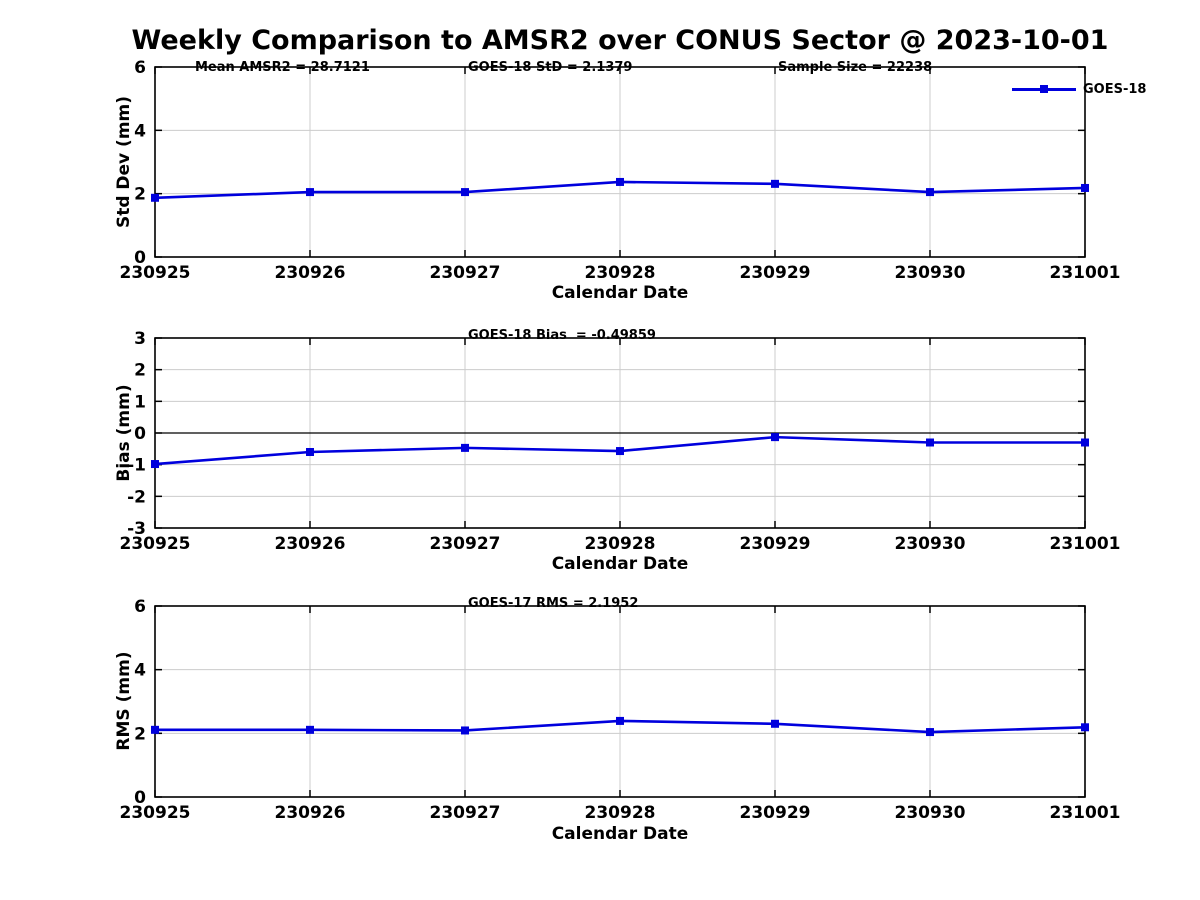 The image size is (1200, 900). Describe the element at coordinates (562, 335) in the screenshot. I see `subplot-bias-title: GOES-18 Bias = -0.49859` at that location.